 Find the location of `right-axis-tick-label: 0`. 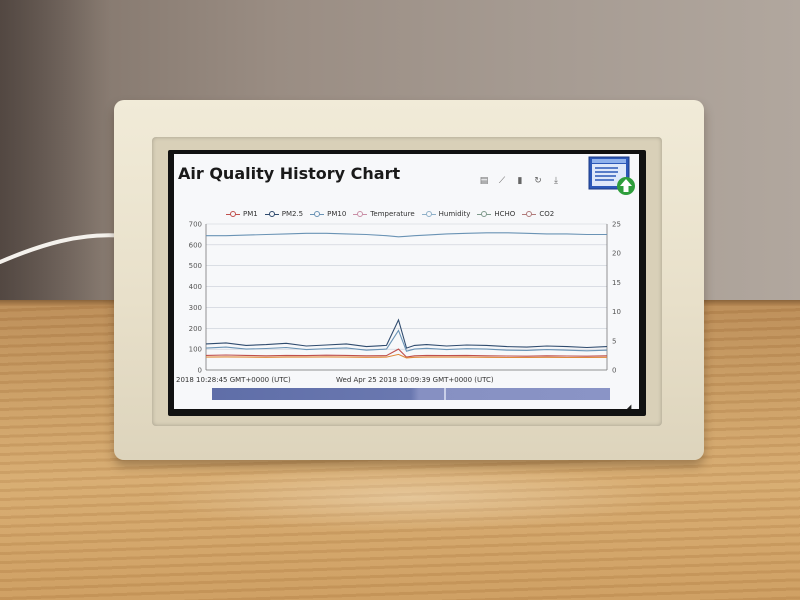

right-axis-tick-label: 0 is located at coordinates (614, 371).